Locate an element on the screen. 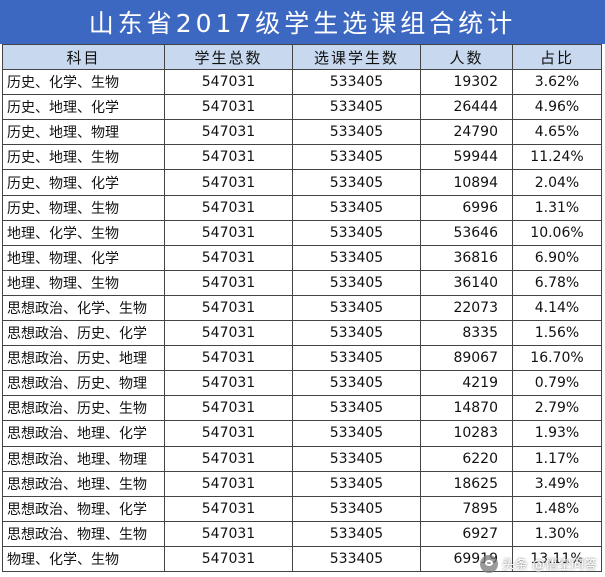 Image resolution: width=605 pixels, height=577 pixels. cell-subject: 地理、化学、生物 is located at coordinates (83, 232).